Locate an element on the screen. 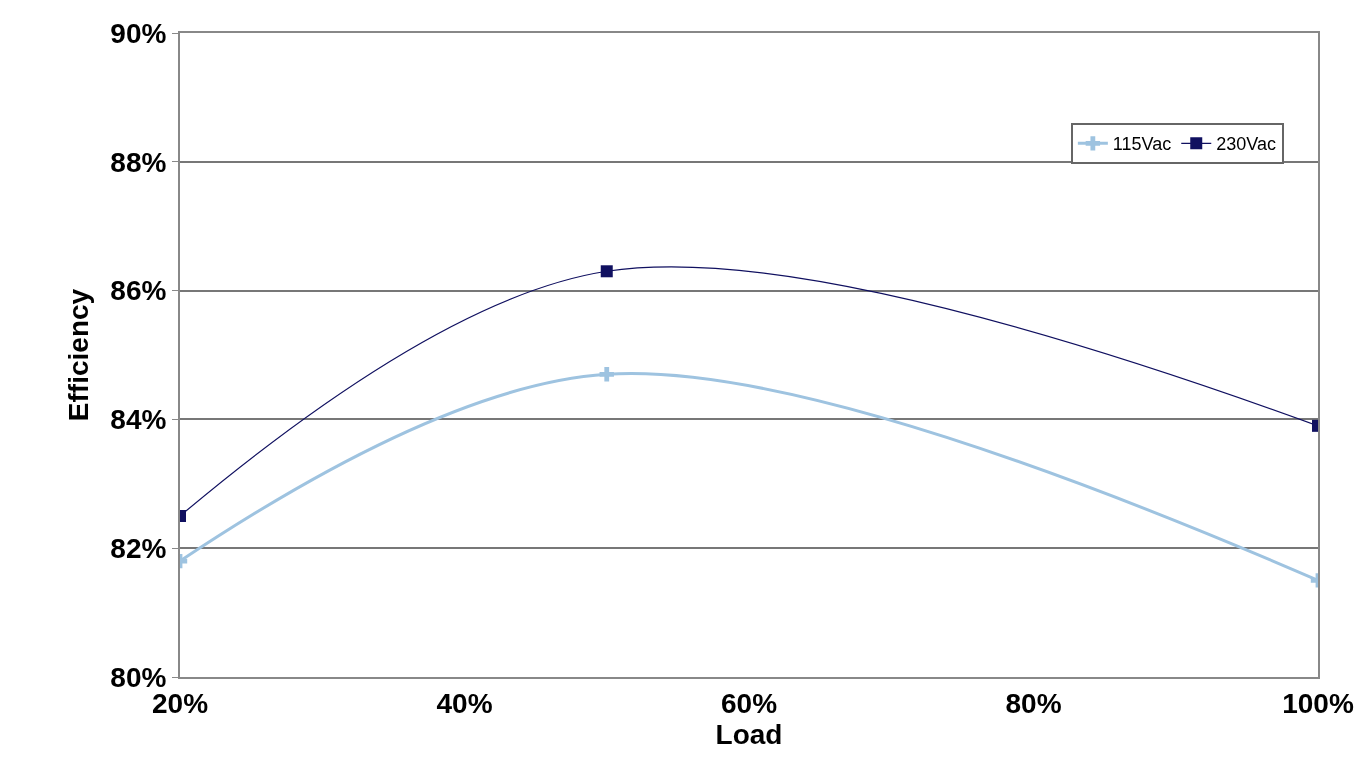 The width and height of the screenshot is (1370, 773). x-tick-label: 40% is located at coordinates (464, 703).